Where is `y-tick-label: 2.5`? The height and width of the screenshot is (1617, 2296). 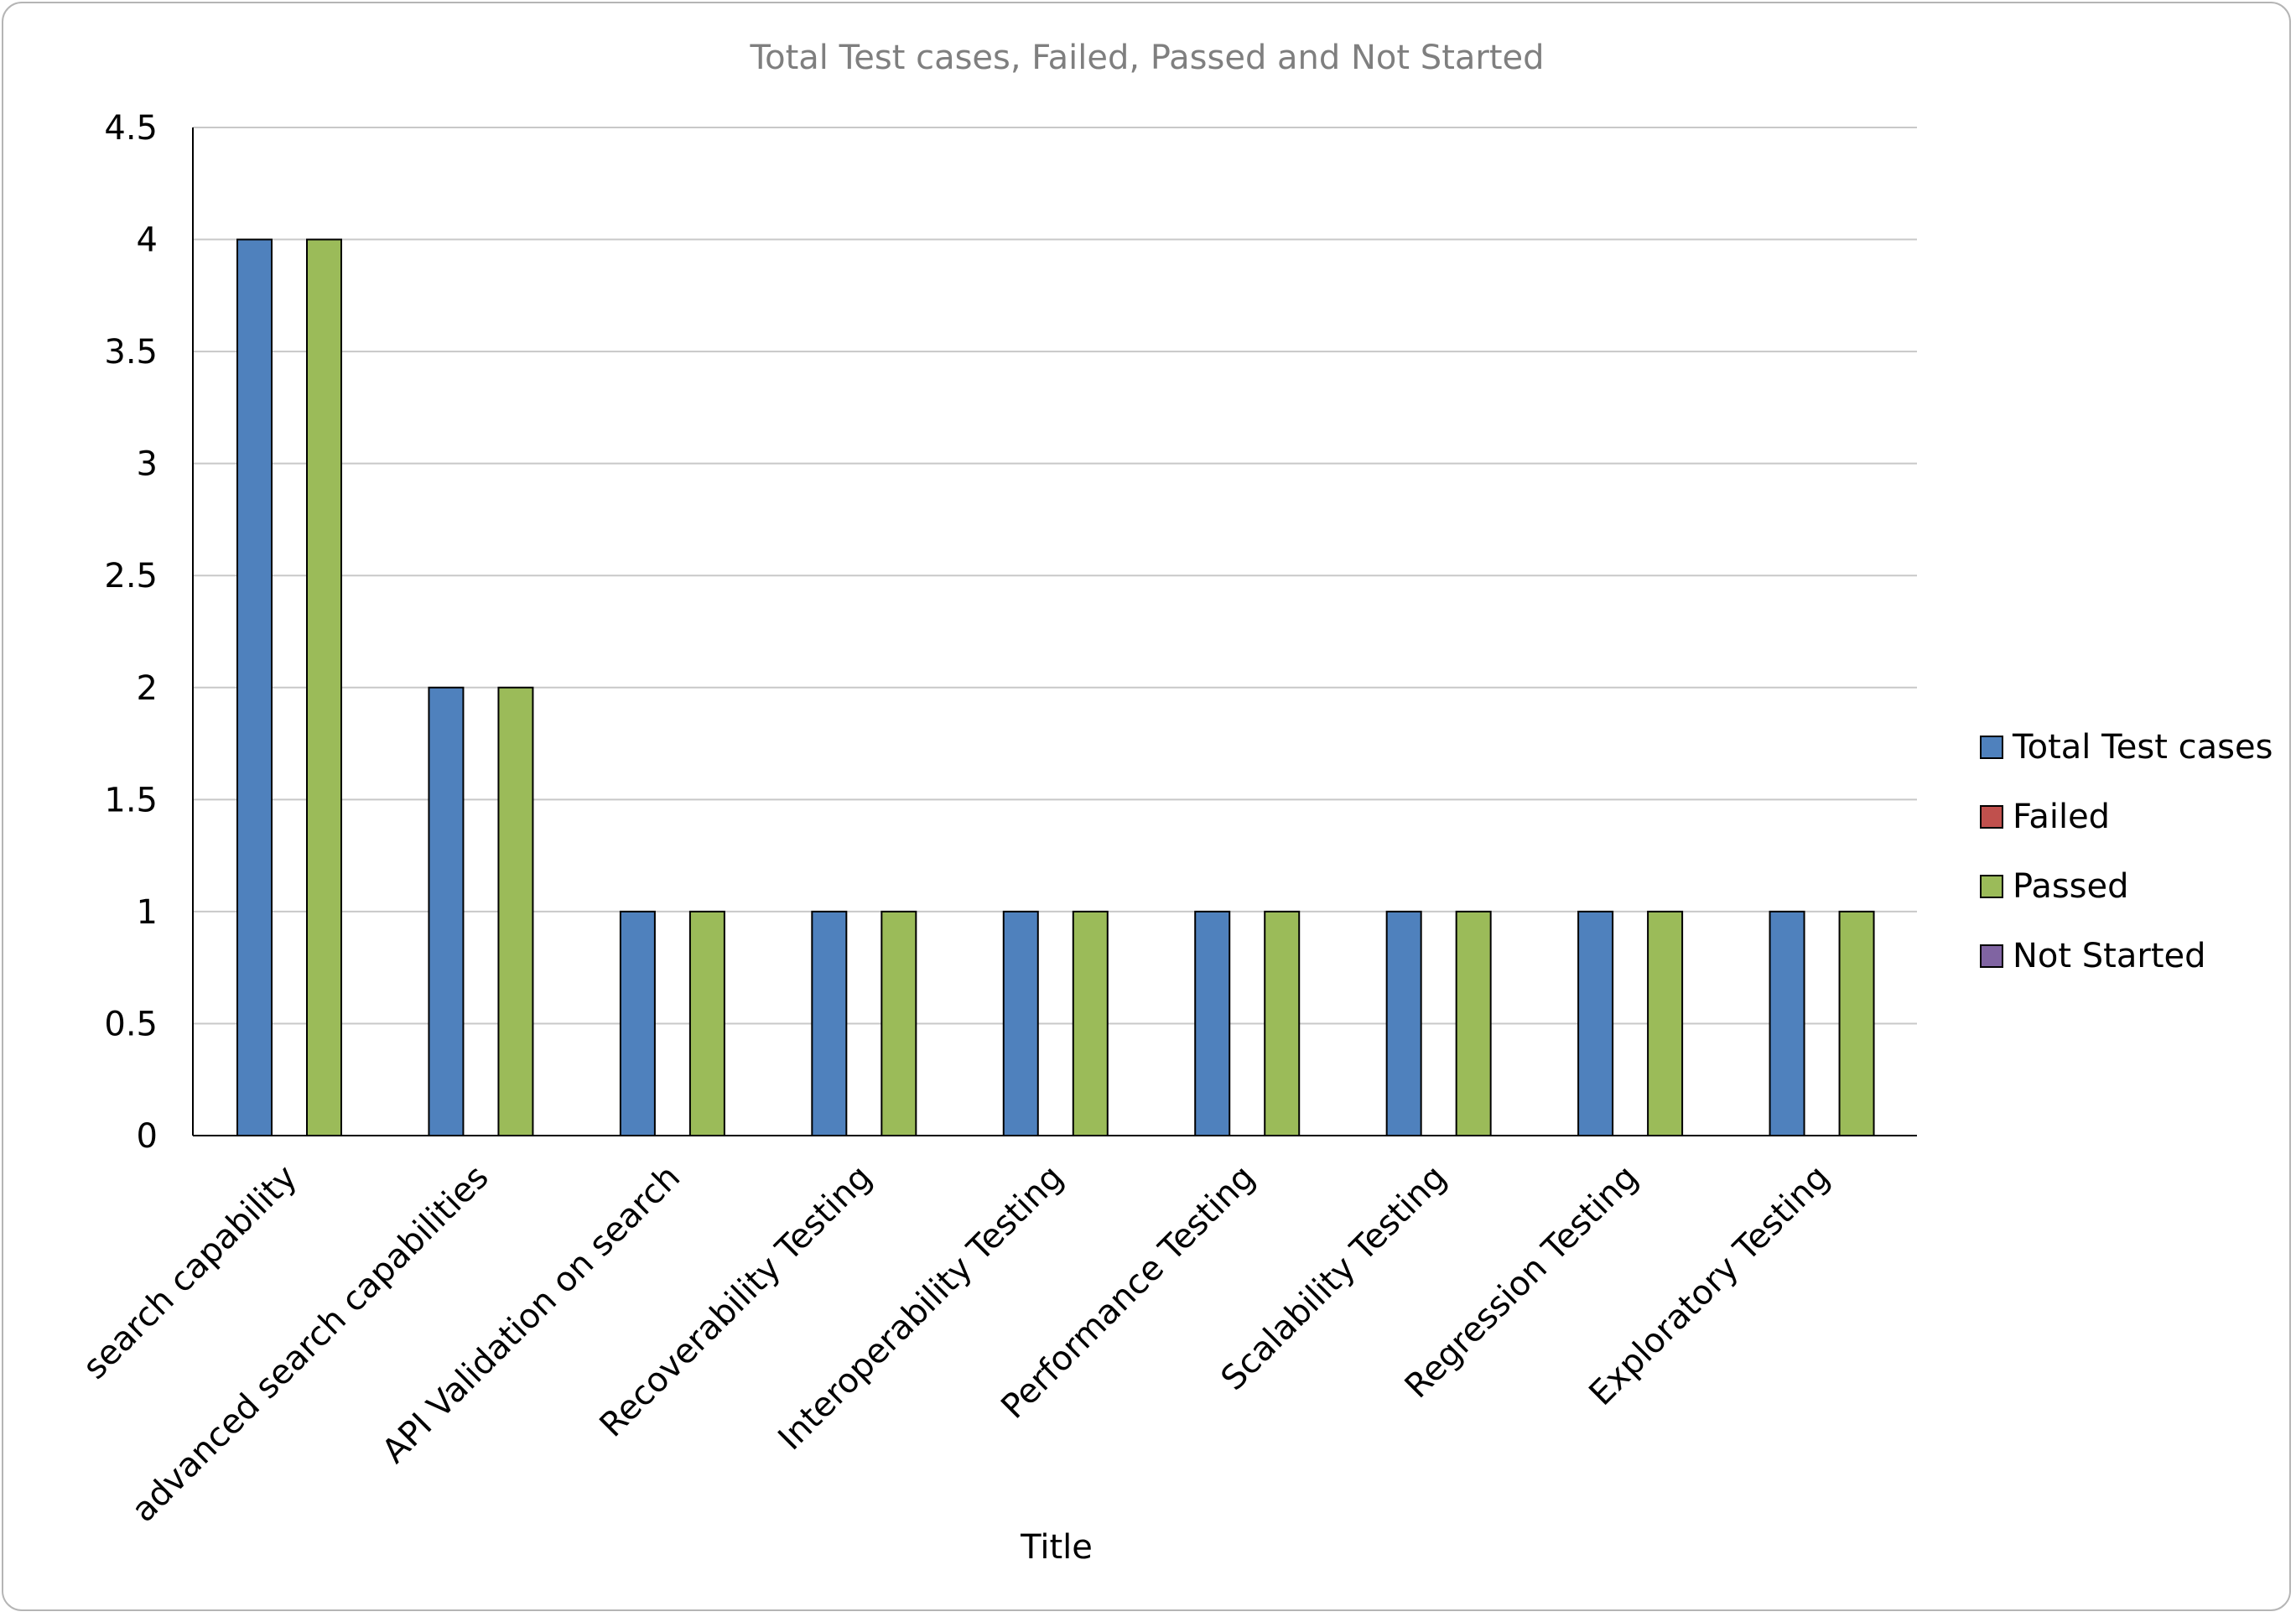 y-tick-label: 2.5 is located at coordinates (131, 576).